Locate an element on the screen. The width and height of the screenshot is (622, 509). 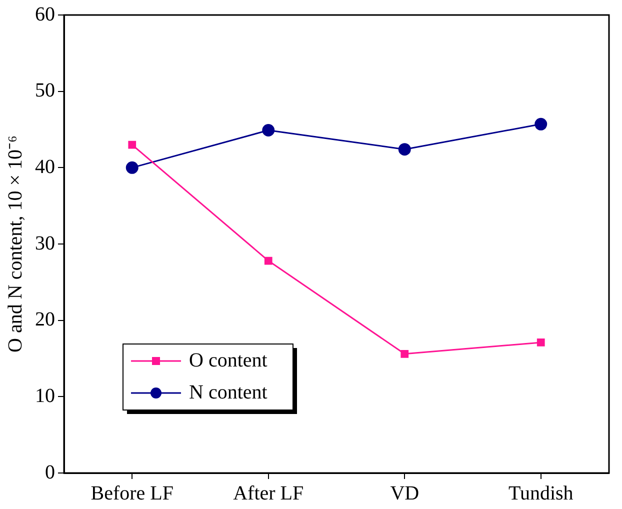
legend-label: N content is located at coordinates (228, 392).